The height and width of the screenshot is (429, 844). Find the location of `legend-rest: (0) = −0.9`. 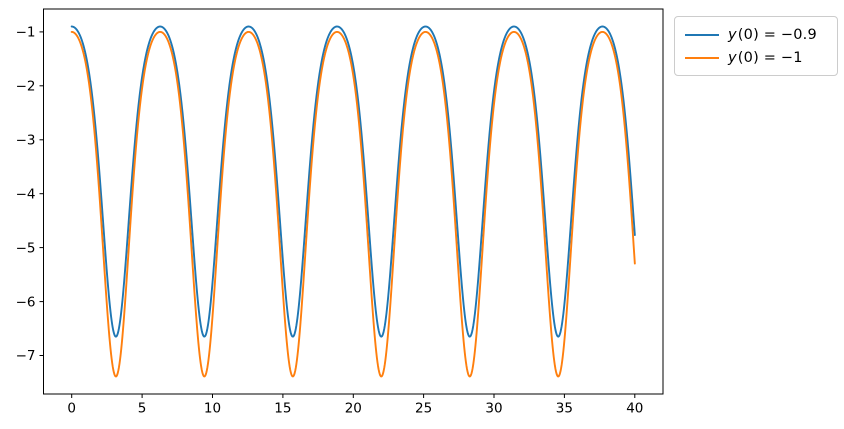

legend-rest: (0) = −0.9 is located at coordinates (777, 34).